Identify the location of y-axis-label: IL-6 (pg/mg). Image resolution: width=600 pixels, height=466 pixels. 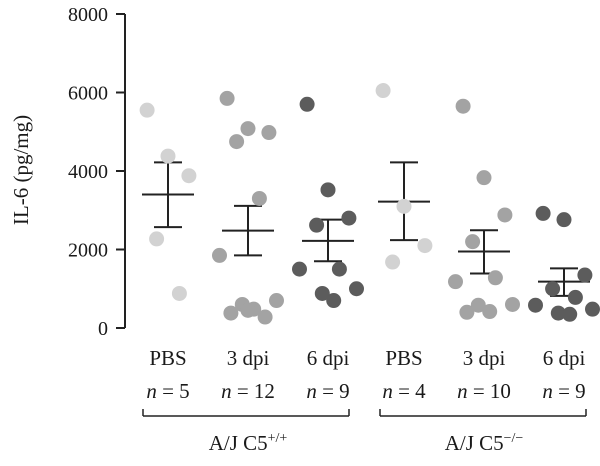
(21, 170).